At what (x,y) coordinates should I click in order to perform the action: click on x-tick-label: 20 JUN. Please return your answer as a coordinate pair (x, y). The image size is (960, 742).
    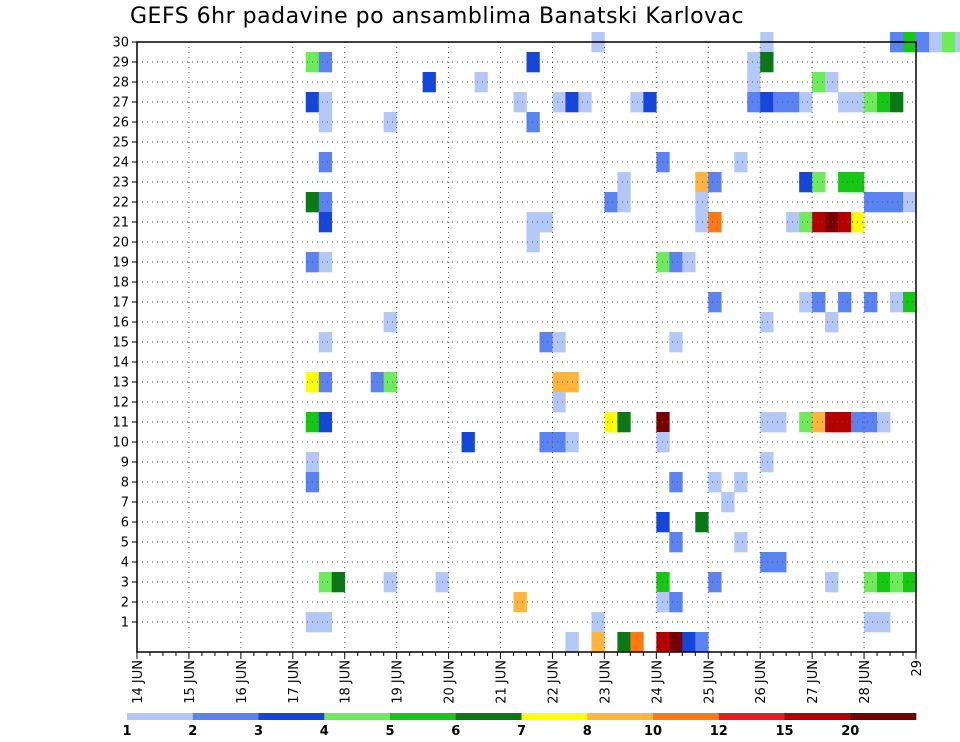
    Looking at the image, I should click on (450, 682).